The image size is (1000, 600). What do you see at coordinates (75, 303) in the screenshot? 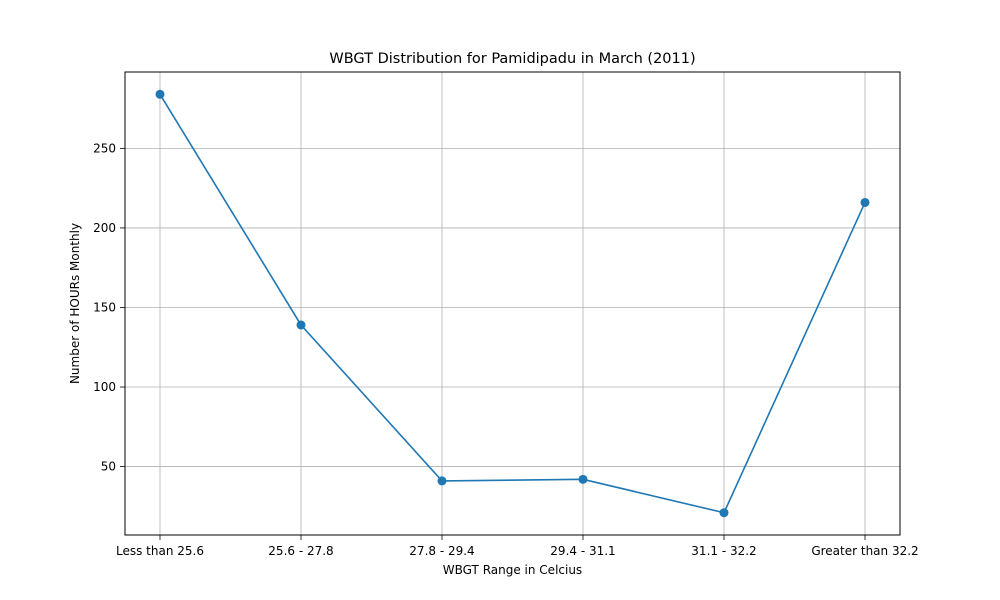
I see `y-axis-label: Number of HOURs Monthly` at bounding box center [75, 303].